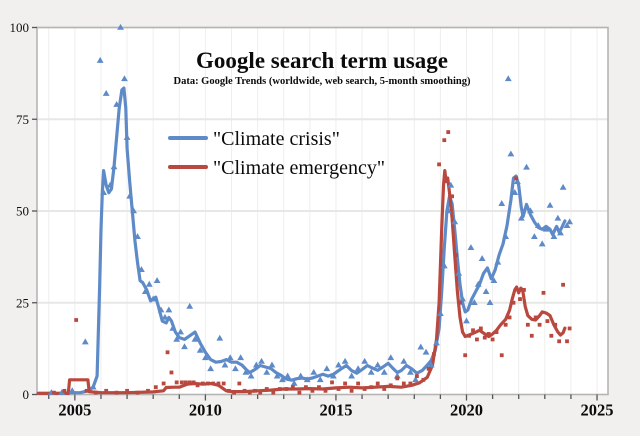 The image size is (640, 436). Describe the element at coordinates (466, 410) in the screenshot. I see `x-tick-label: 2020` at that location.